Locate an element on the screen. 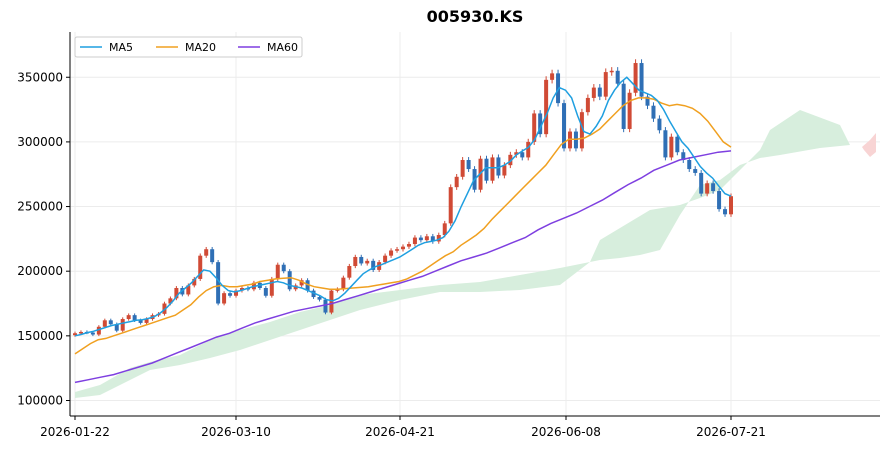 The image size is (890, 450). x-tick-label: 2026-06-08 is located at coordinates (566, 432).